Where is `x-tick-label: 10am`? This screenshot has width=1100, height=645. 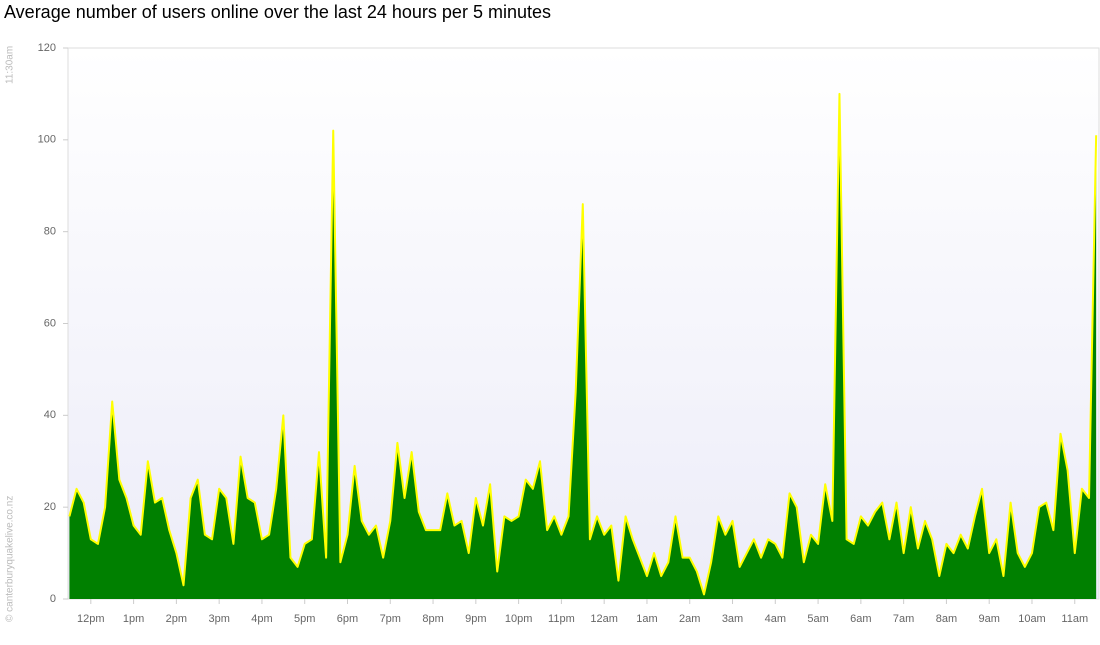 x-tick-label: 10am is located at coordinates (1032, 619).